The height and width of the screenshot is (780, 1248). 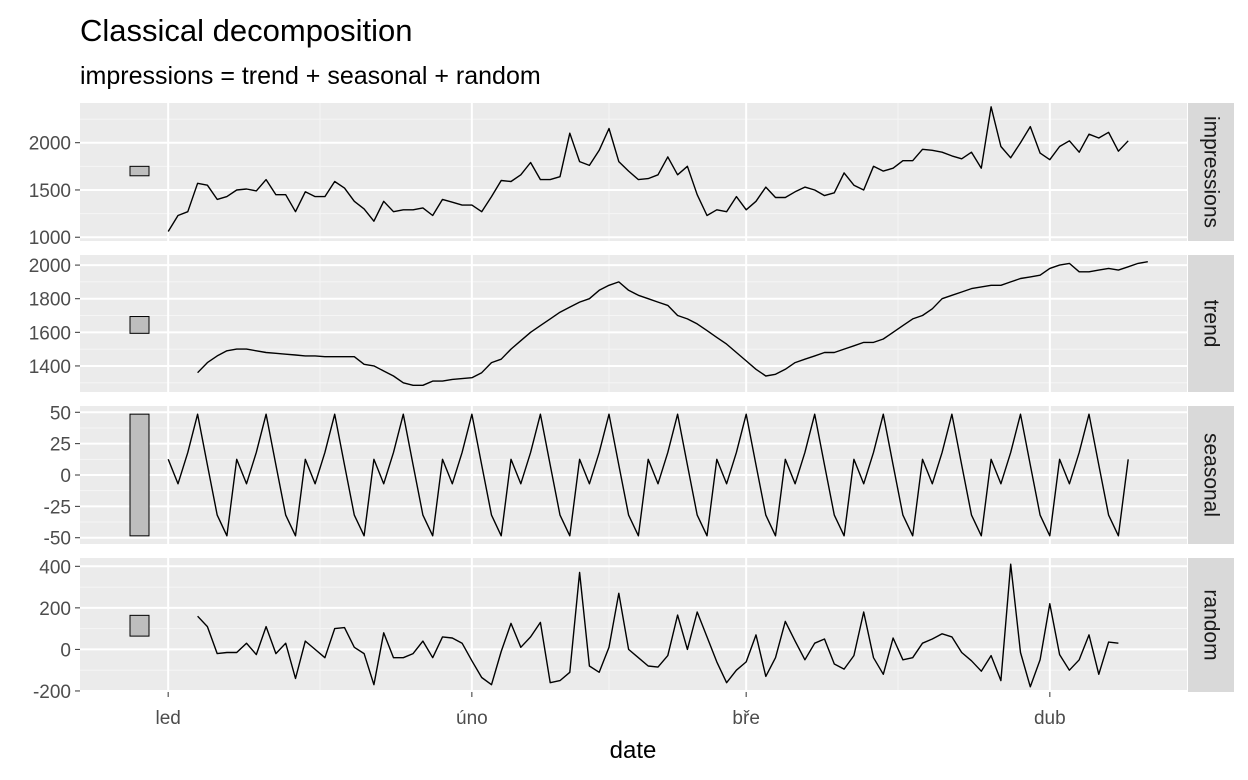 What do you see at coordinates (60, 445) in the screenshot?
I see `y-tick-label: 25` at bounding box center [60, 445].